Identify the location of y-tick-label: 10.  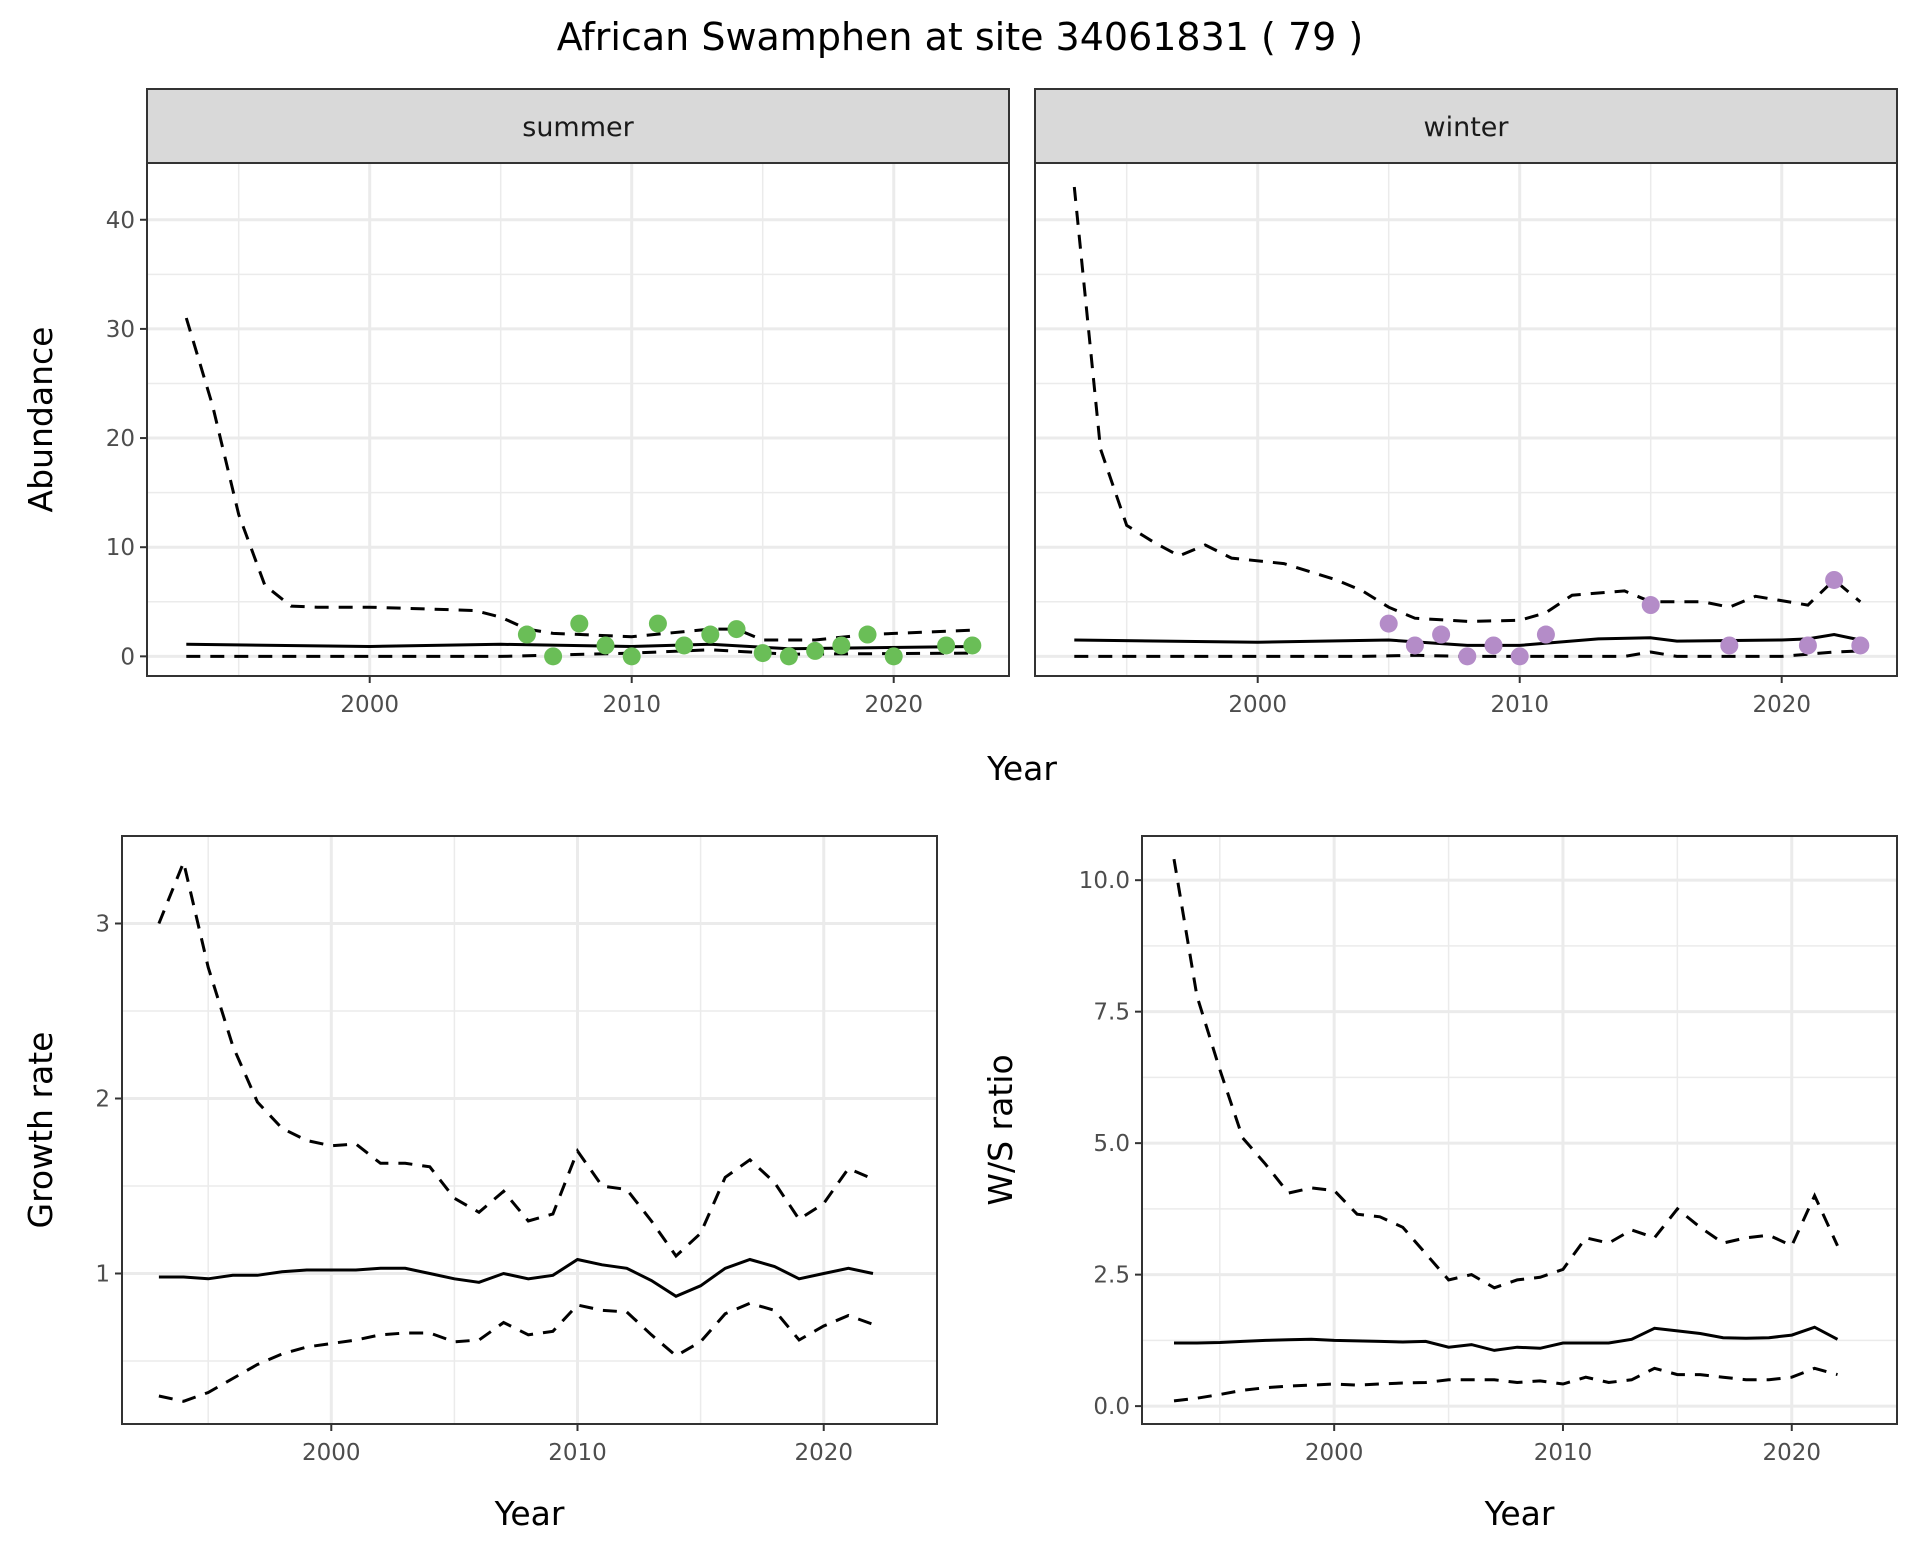
(120, 548).